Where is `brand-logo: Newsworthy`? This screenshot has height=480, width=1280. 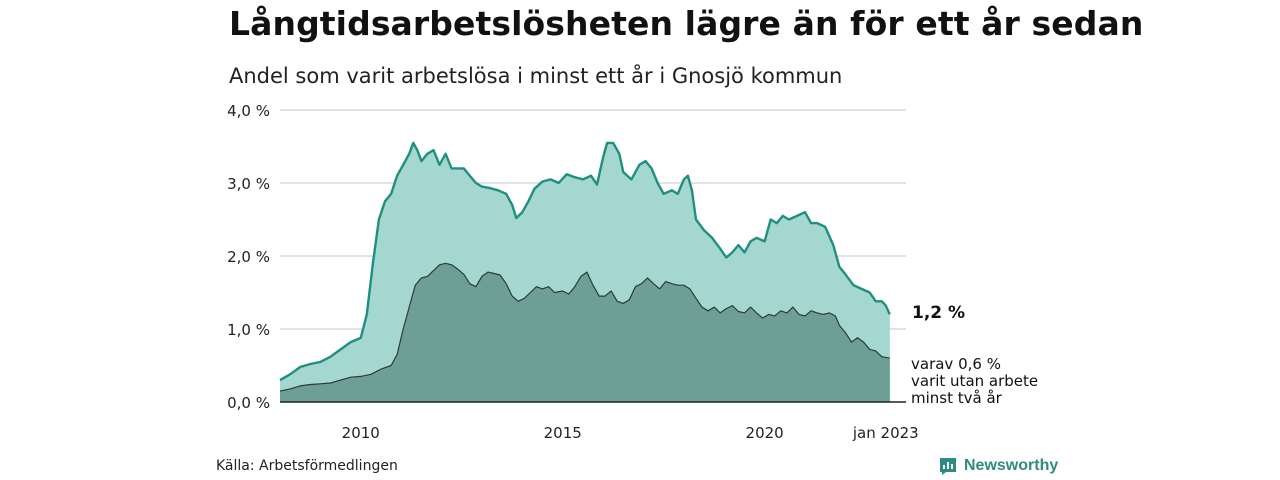
brand-logo: Newsworthy is located at coordinates (998, 466).